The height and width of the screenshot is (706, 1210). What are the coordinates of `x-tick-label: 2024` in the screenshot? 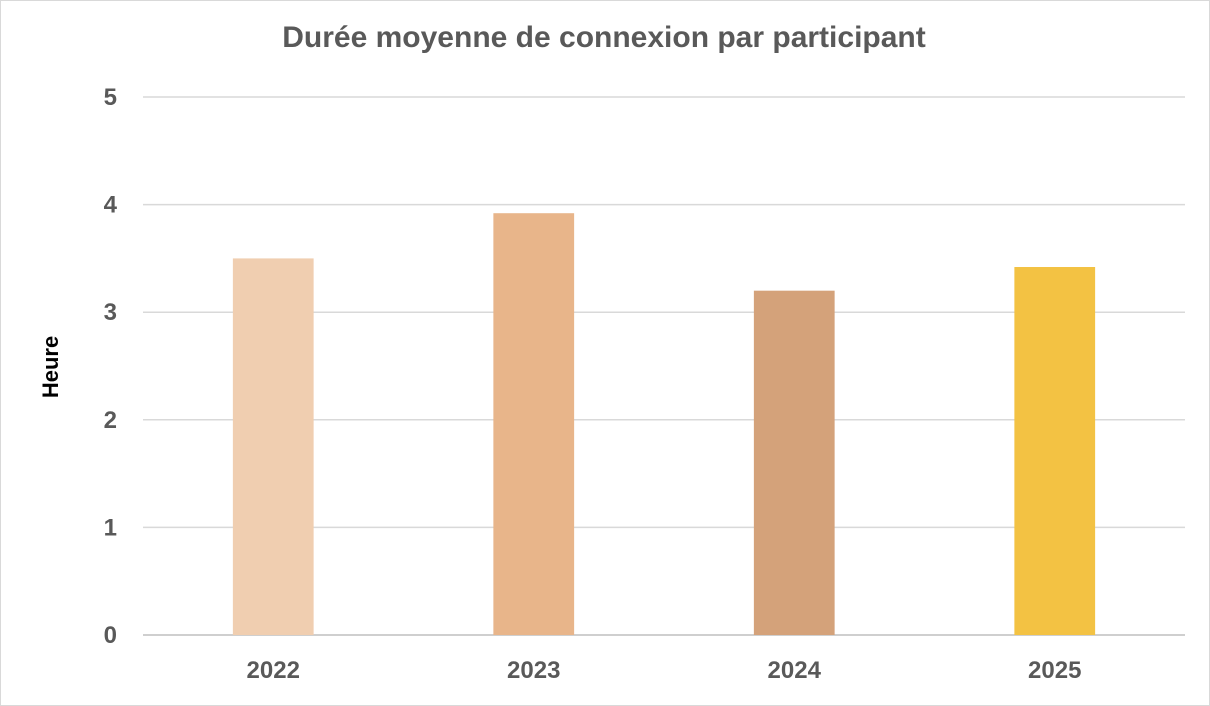 It's located at (795, 670).